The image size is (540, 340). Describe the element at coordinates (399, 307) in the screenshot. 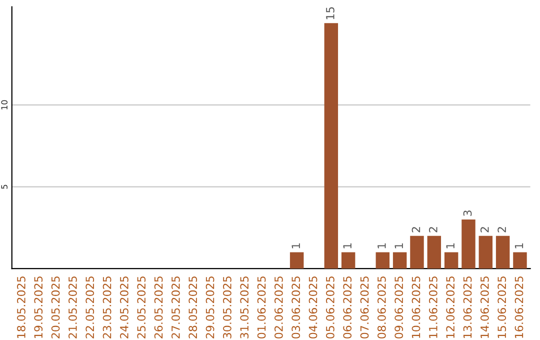

I see `x-tick-label: 09.06.2025` at that location.